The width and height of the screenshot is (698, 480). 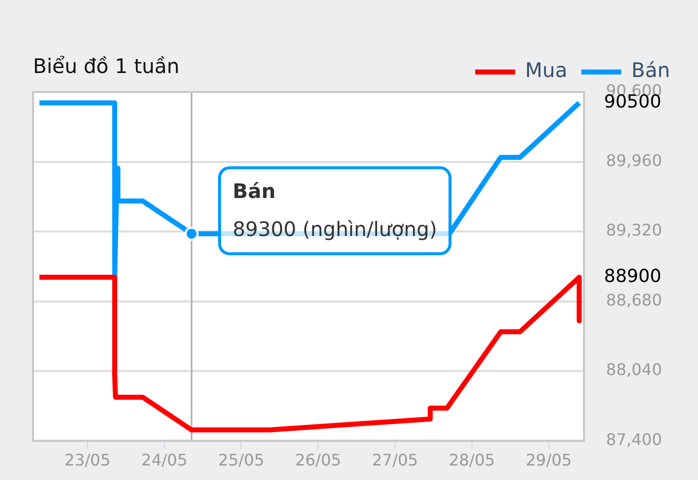 What do you see at coordinates (634, 439) in the screenshot?
I see `y-tick-label: 87,400` at bounding box center [634, 439].